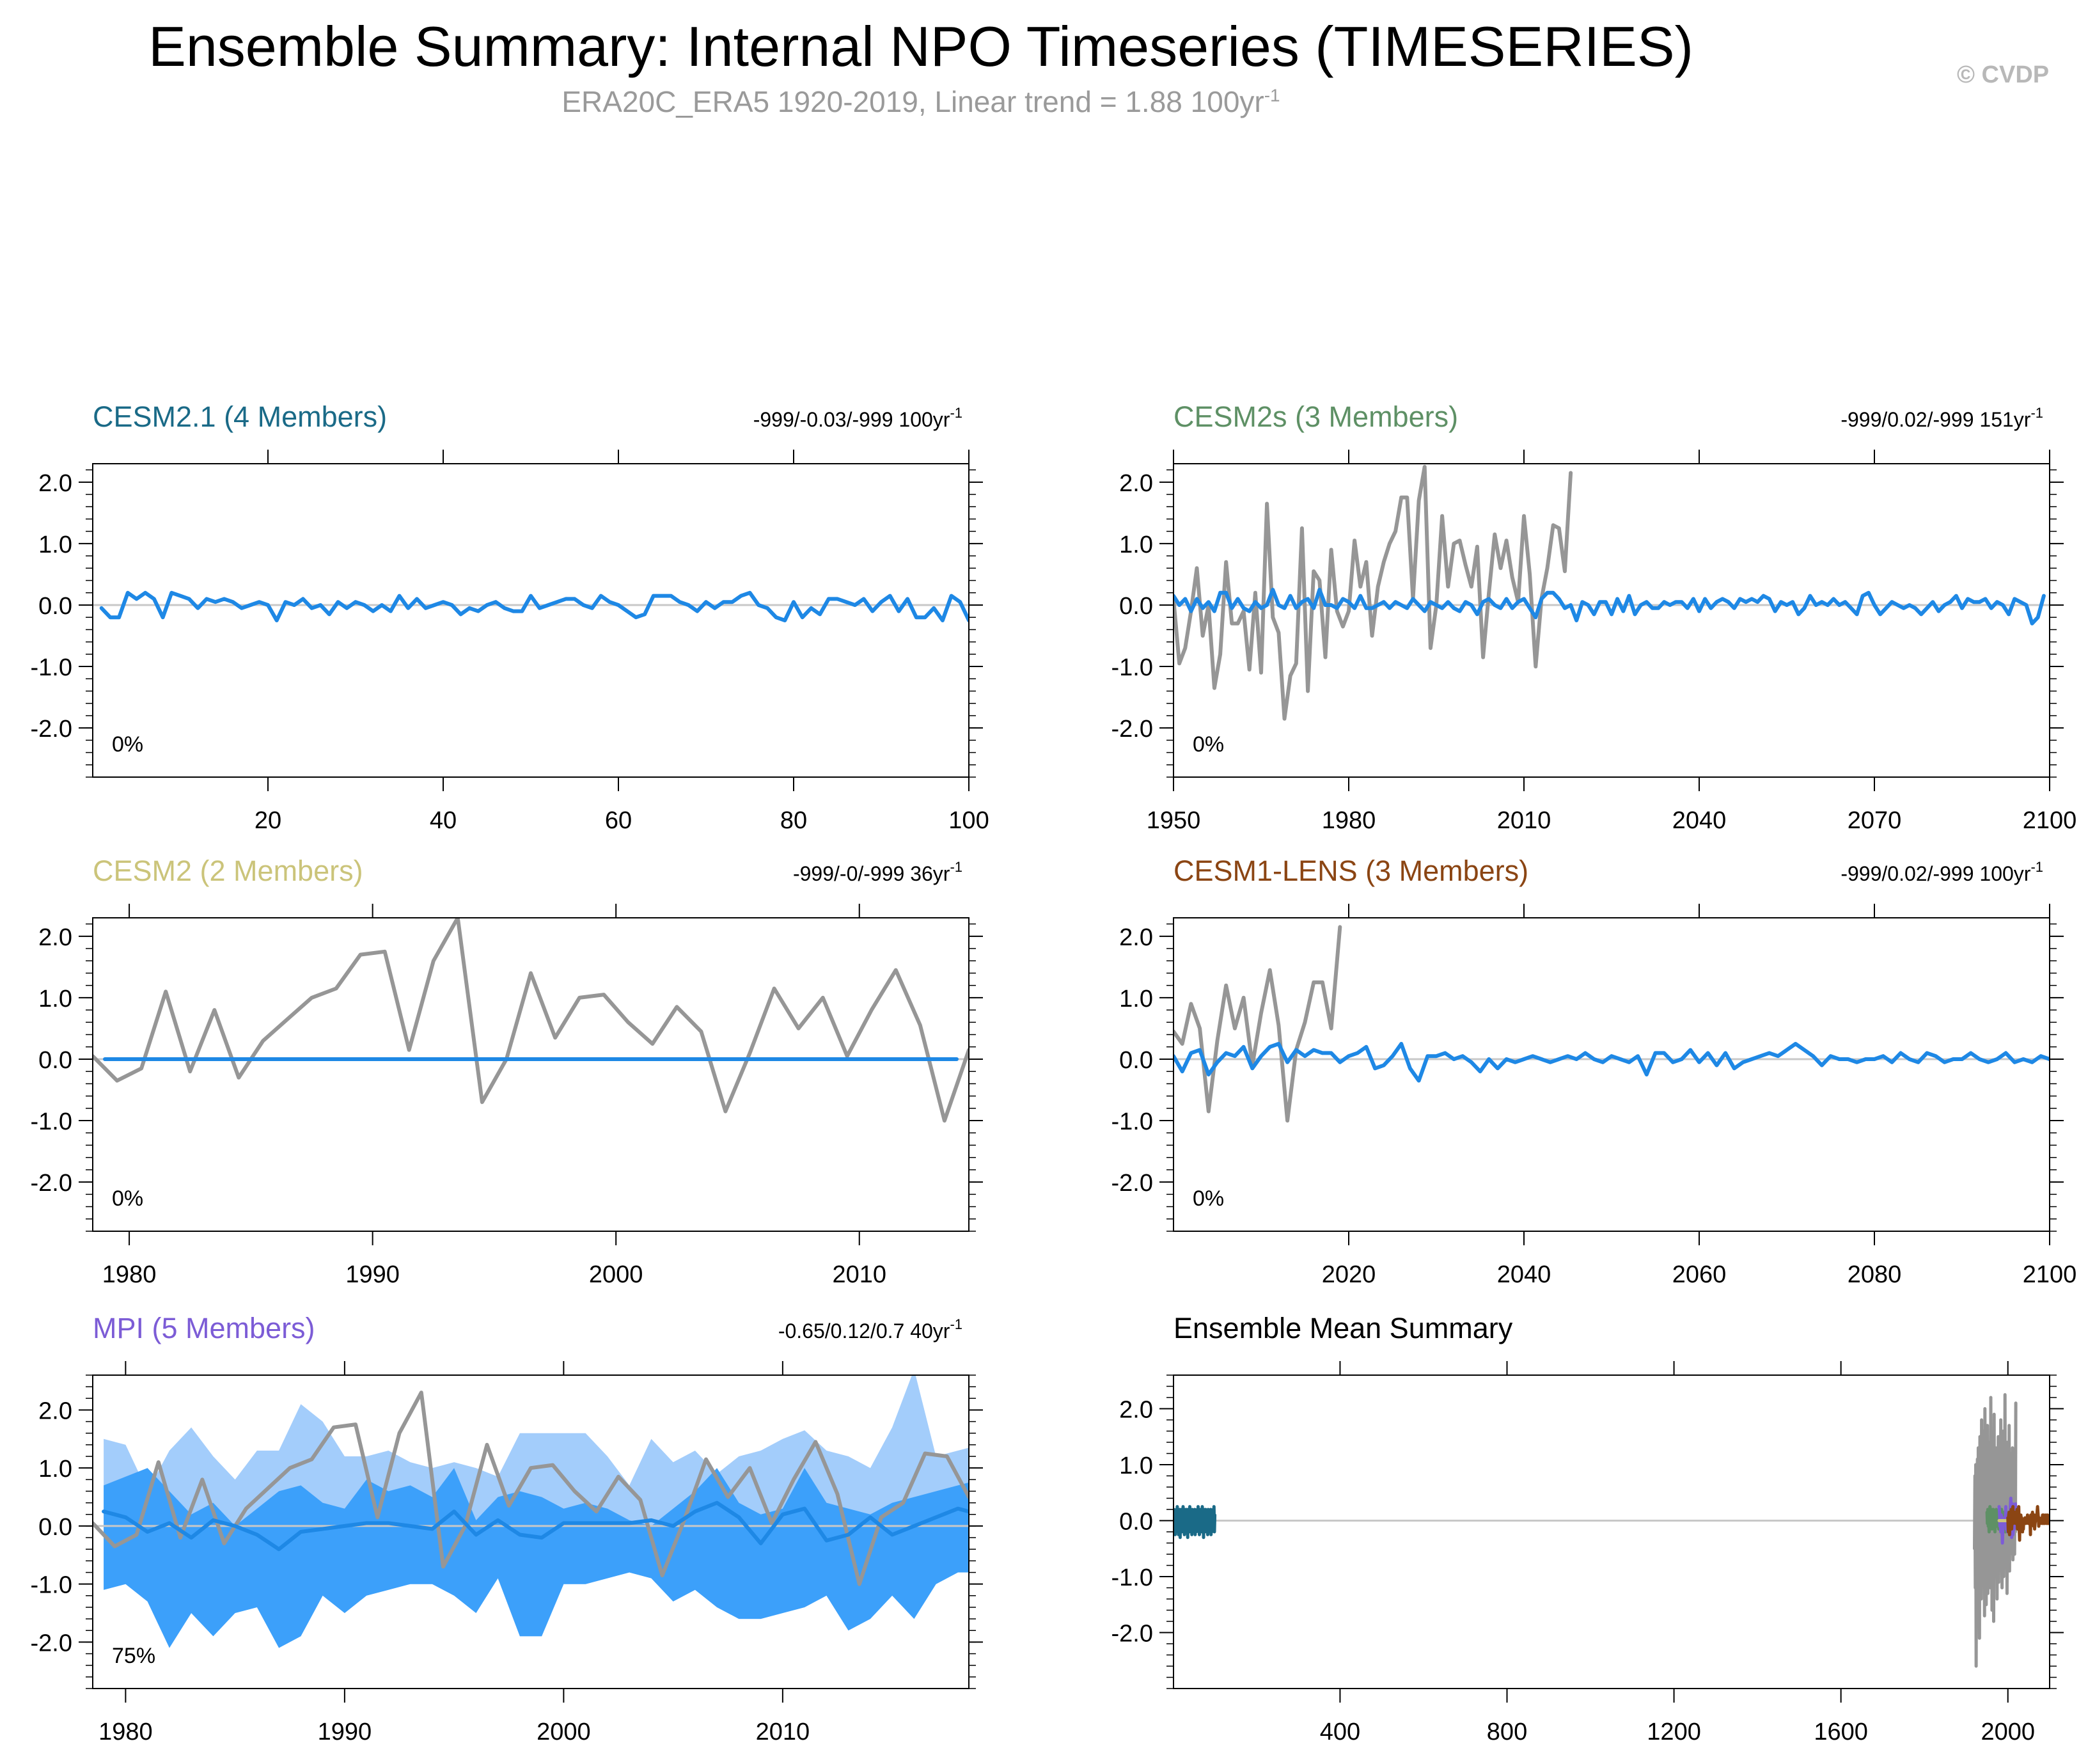  What do you see at coordinates (793, 820) in the screenshot?
I see `x-tick-label: 80` at bounding box center [793, 820].